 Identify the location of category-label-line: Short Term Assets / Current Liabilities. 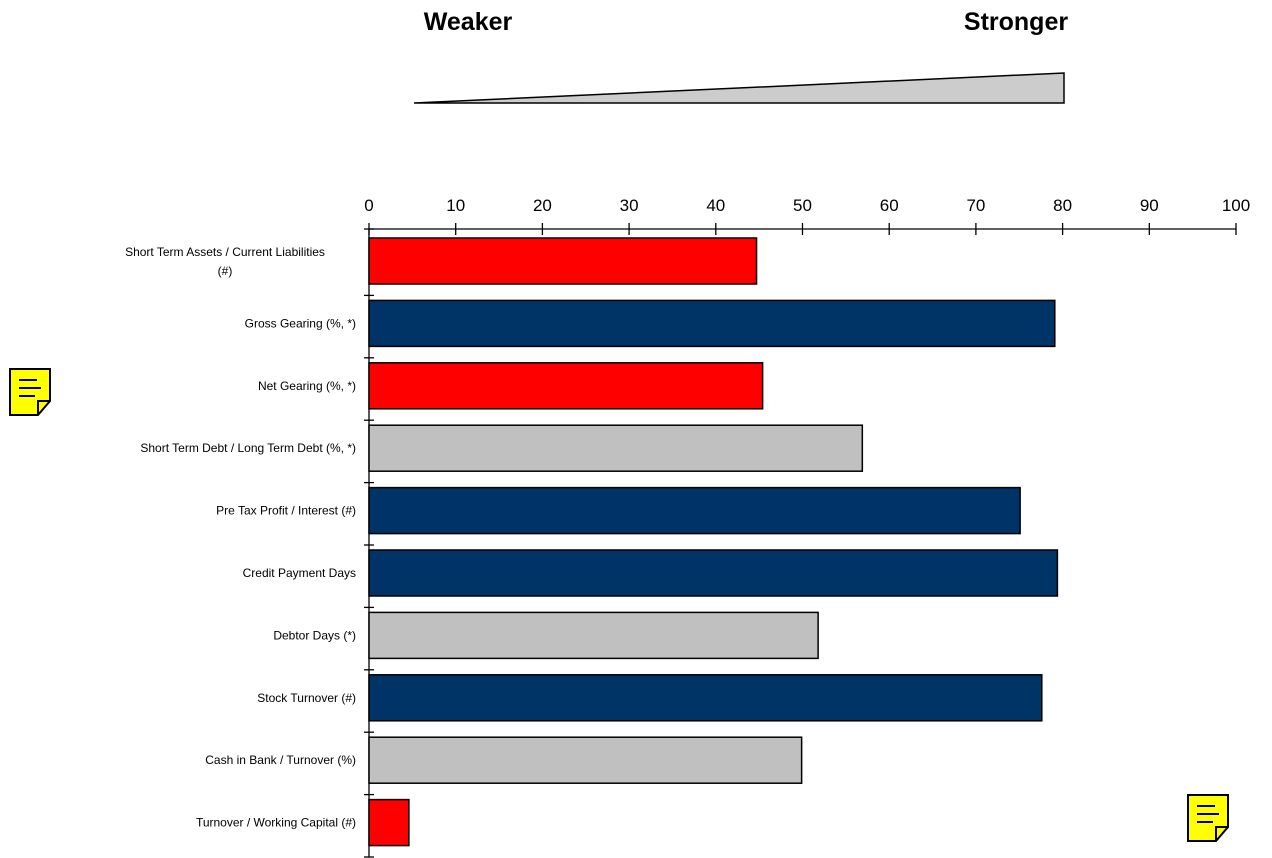
(225, 252).